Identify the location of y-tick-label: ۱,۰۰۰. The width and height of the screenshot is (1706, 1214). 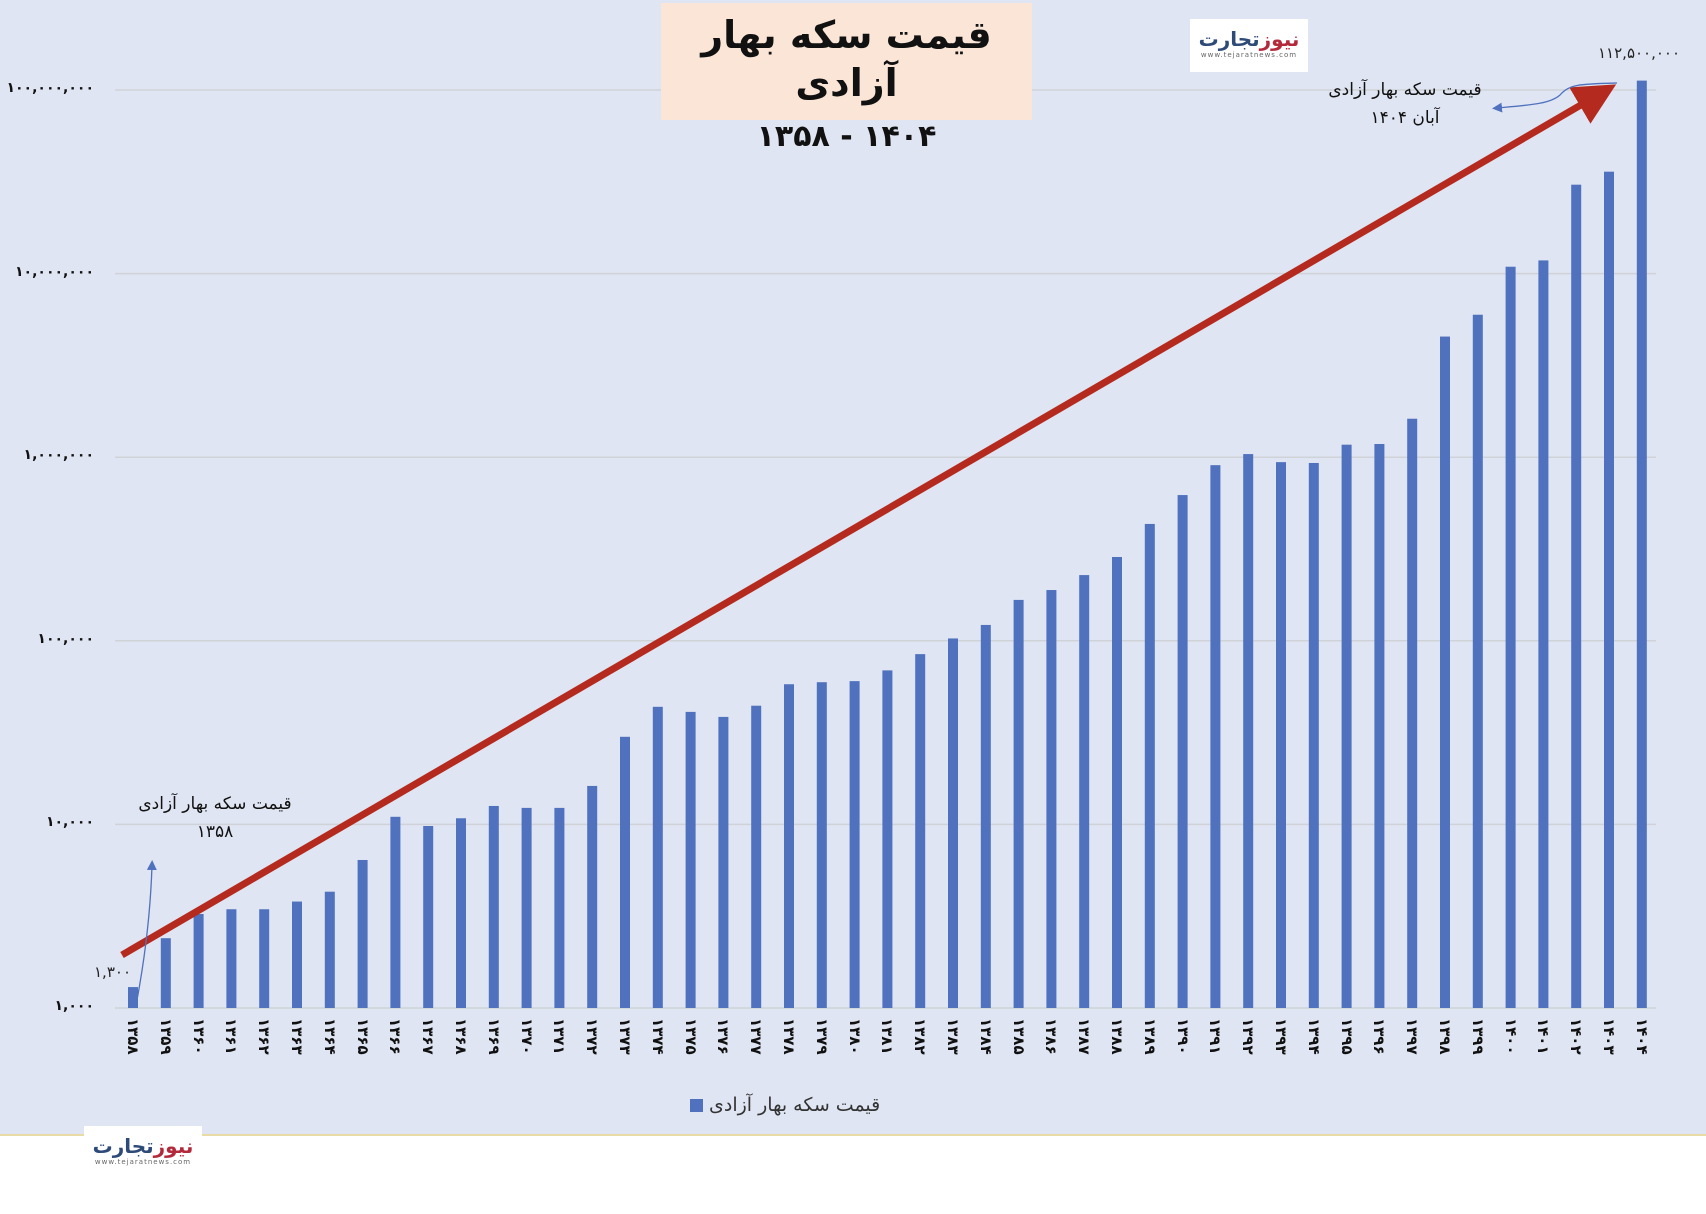
(74, 1006).